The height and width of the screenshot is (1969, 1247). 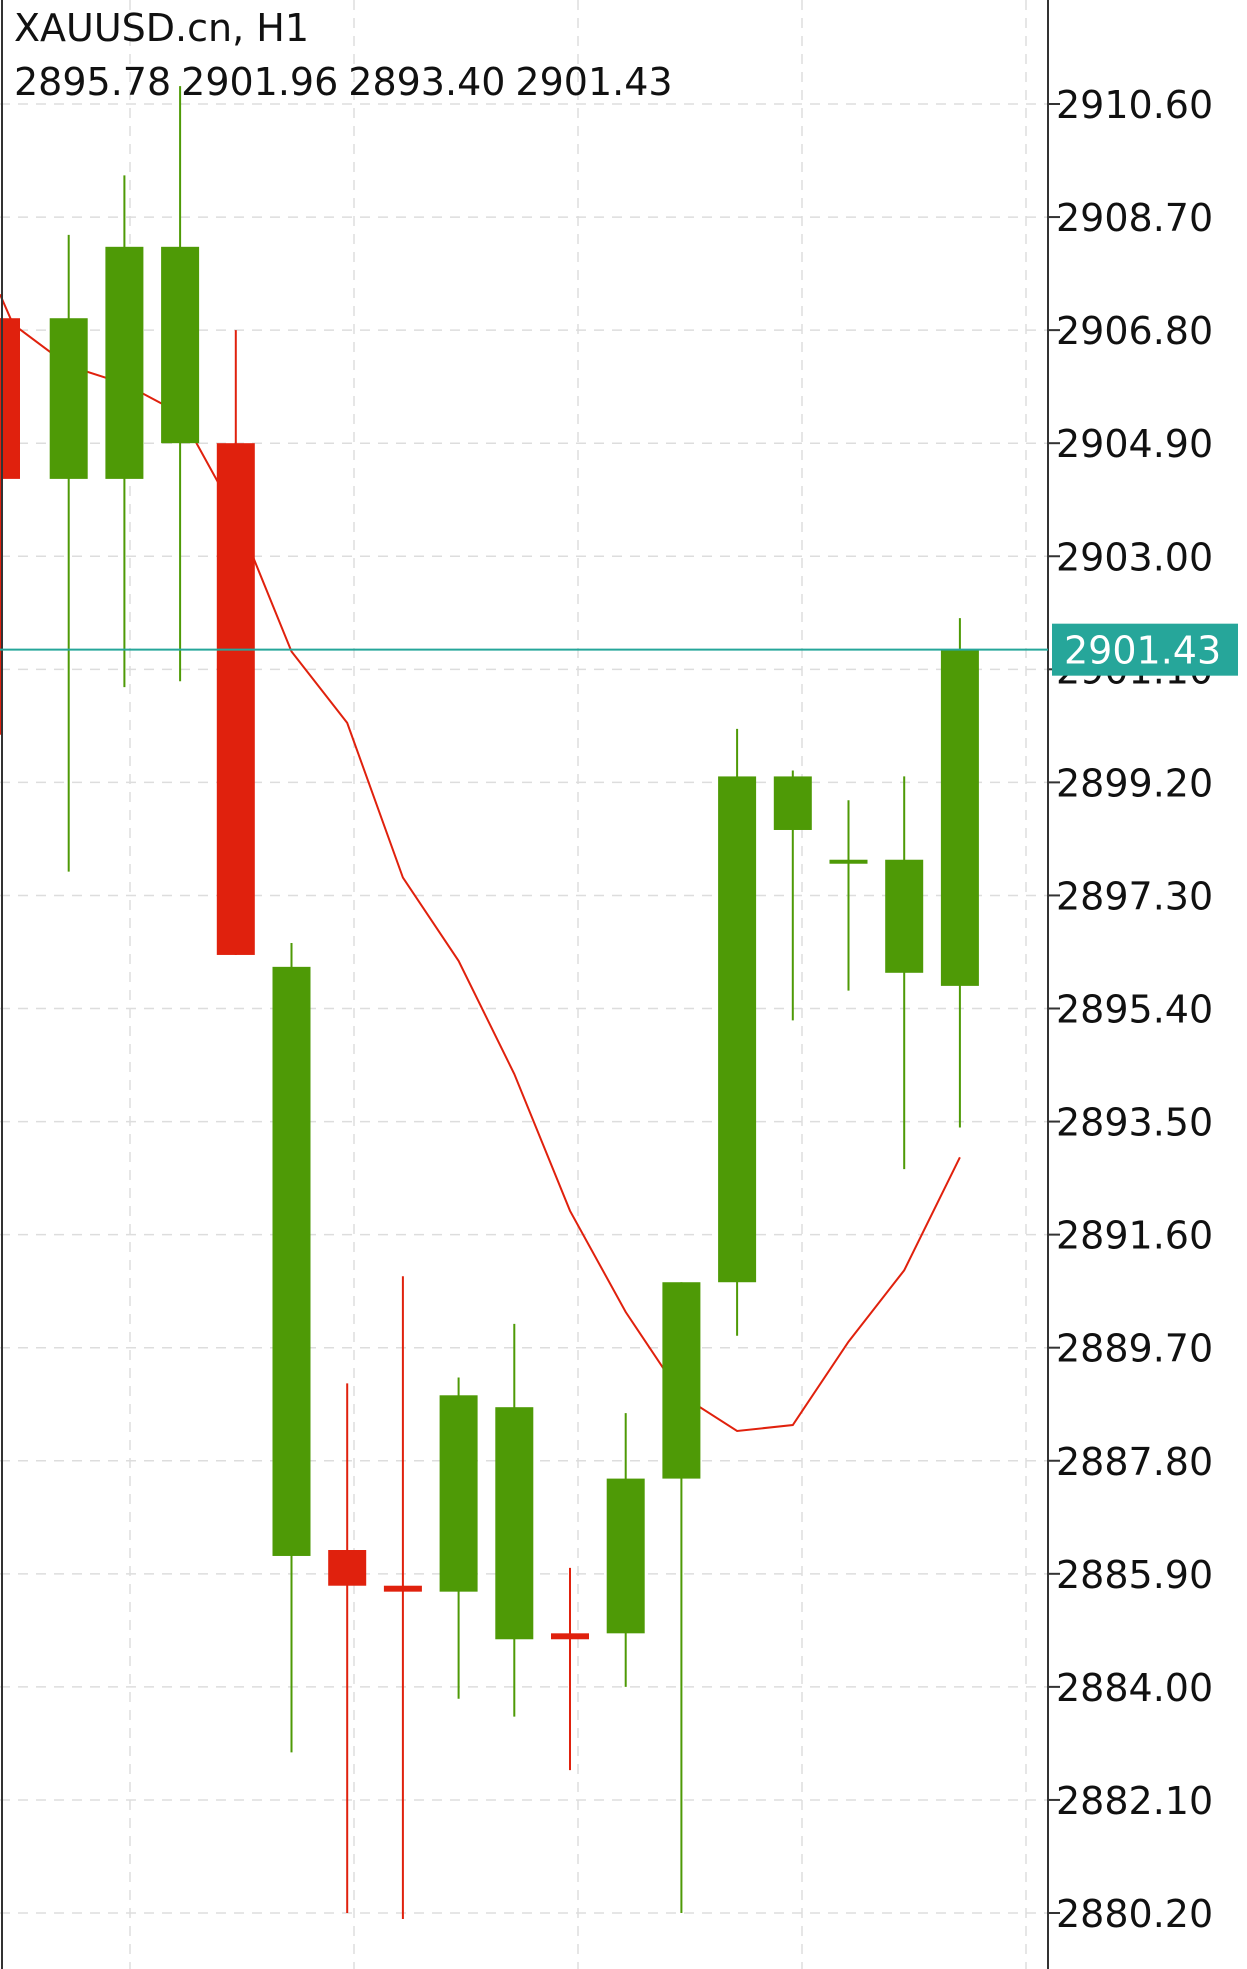 I want to click on ohlc-high: 2901.96, so click(x=260, y=82).